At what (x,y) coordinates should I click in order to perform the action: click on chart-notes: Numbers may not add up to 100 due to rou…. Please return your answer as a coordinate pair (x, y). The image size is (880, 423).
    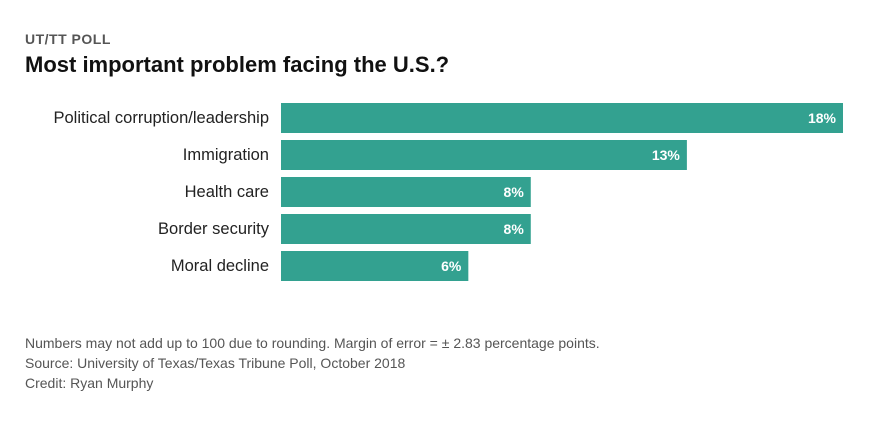
    Looking at the image, I should click on (312, 363).